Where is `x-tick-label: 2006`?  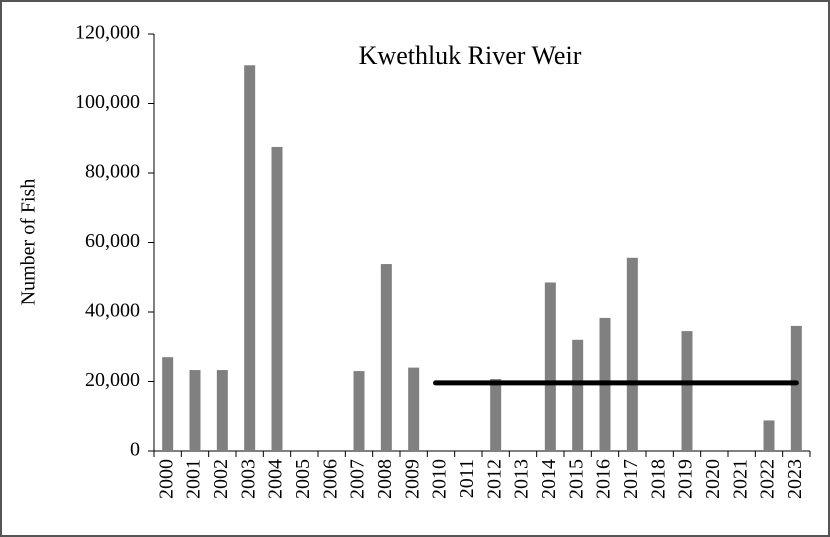 x-tick-label: 2006 is located at coordinates (330, 479).